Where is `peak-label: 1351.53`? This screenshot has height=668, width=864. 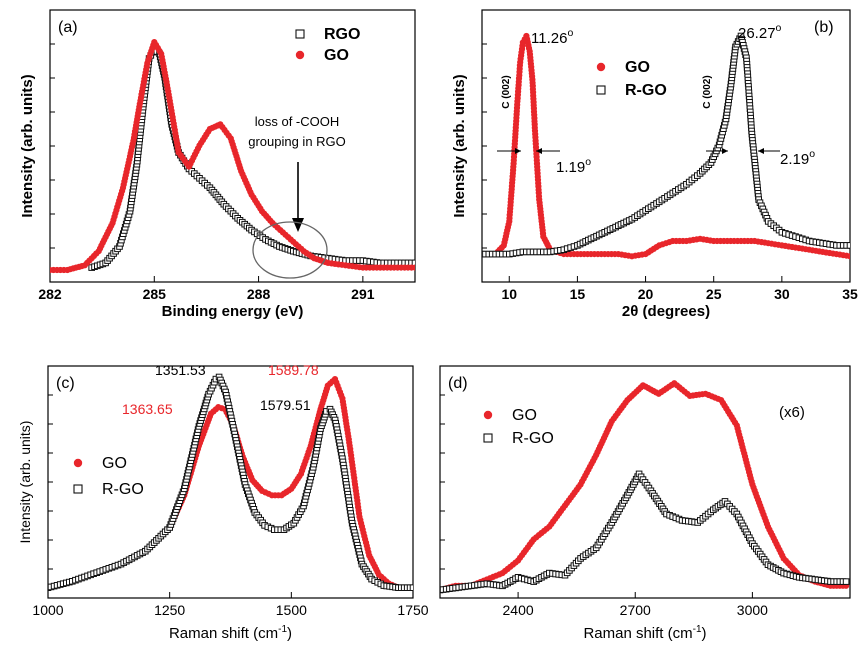
peak-label: 1351.53 is located at coordinates (180, 370).